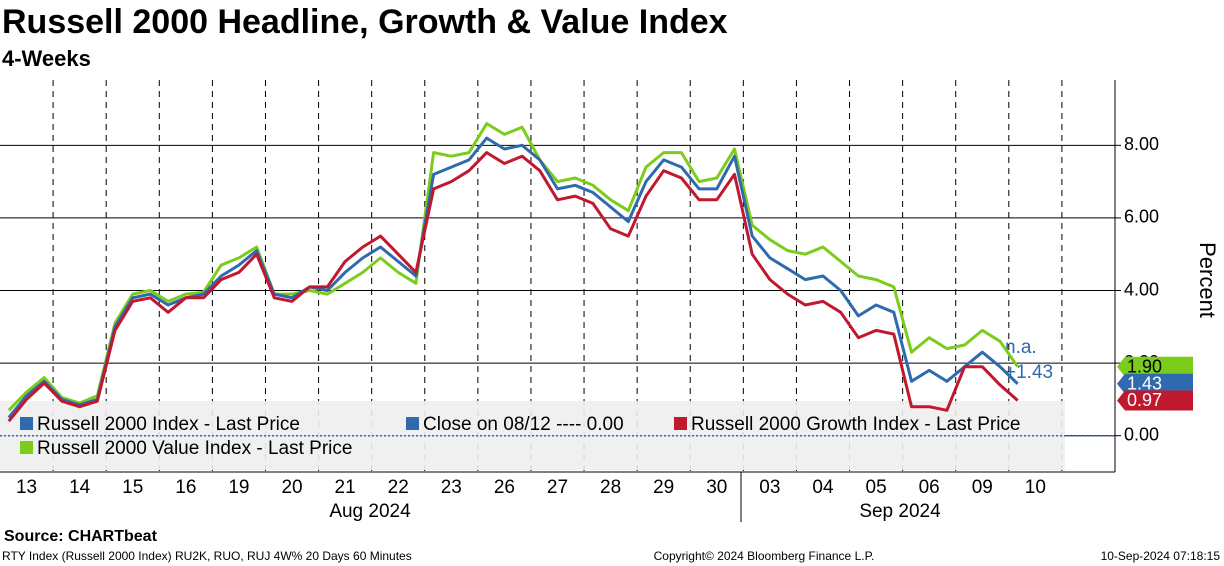 This screenshot has width=1224, height=566. Describe the element at coordinates (876, 487) in the screenshot. I see `x-tick-label: 05` at that location.